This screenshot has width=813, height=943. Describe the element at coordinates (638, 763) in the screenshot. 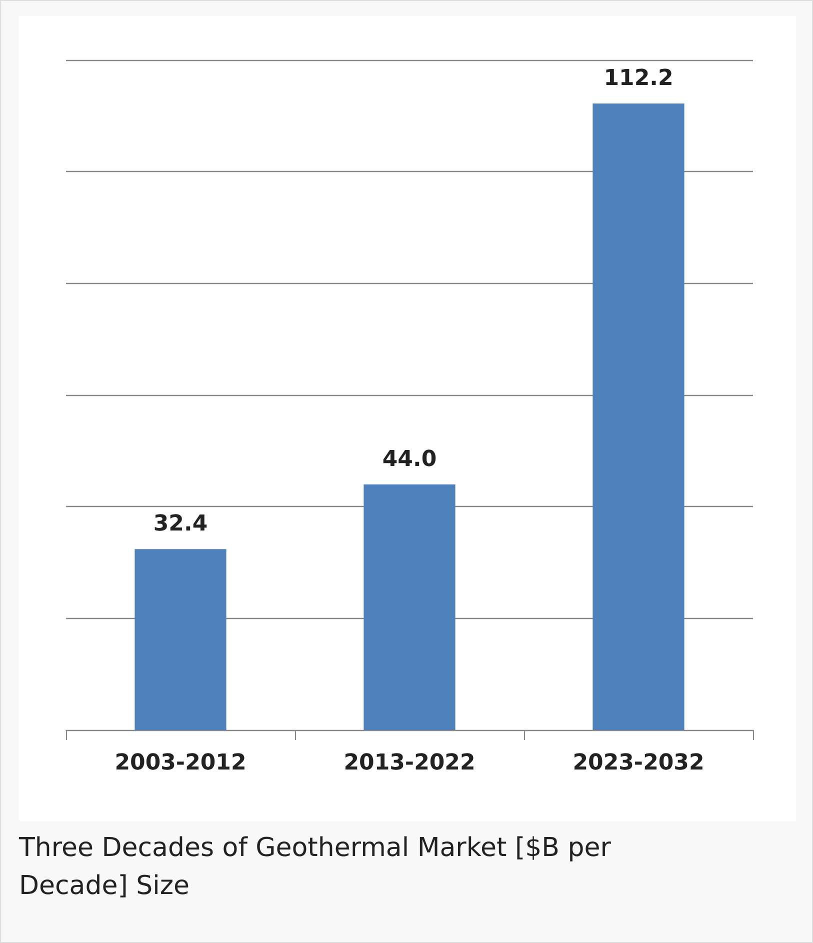

I see `x-tick-label: 2023-2032` at that location.